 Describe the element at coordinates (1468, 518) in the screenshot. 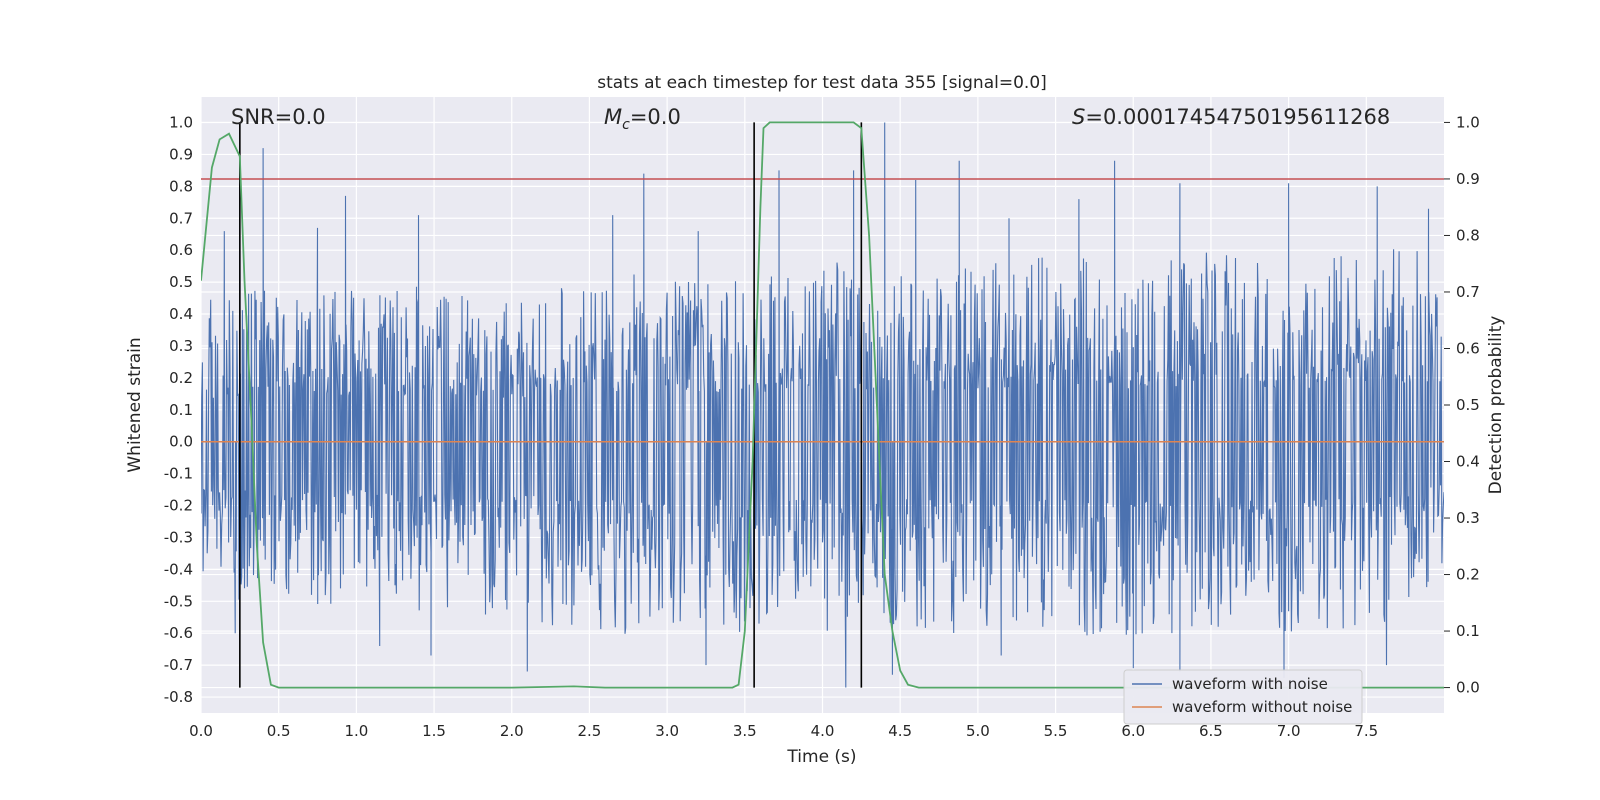

I see `y-right-tick-label: 0.3` at that location.